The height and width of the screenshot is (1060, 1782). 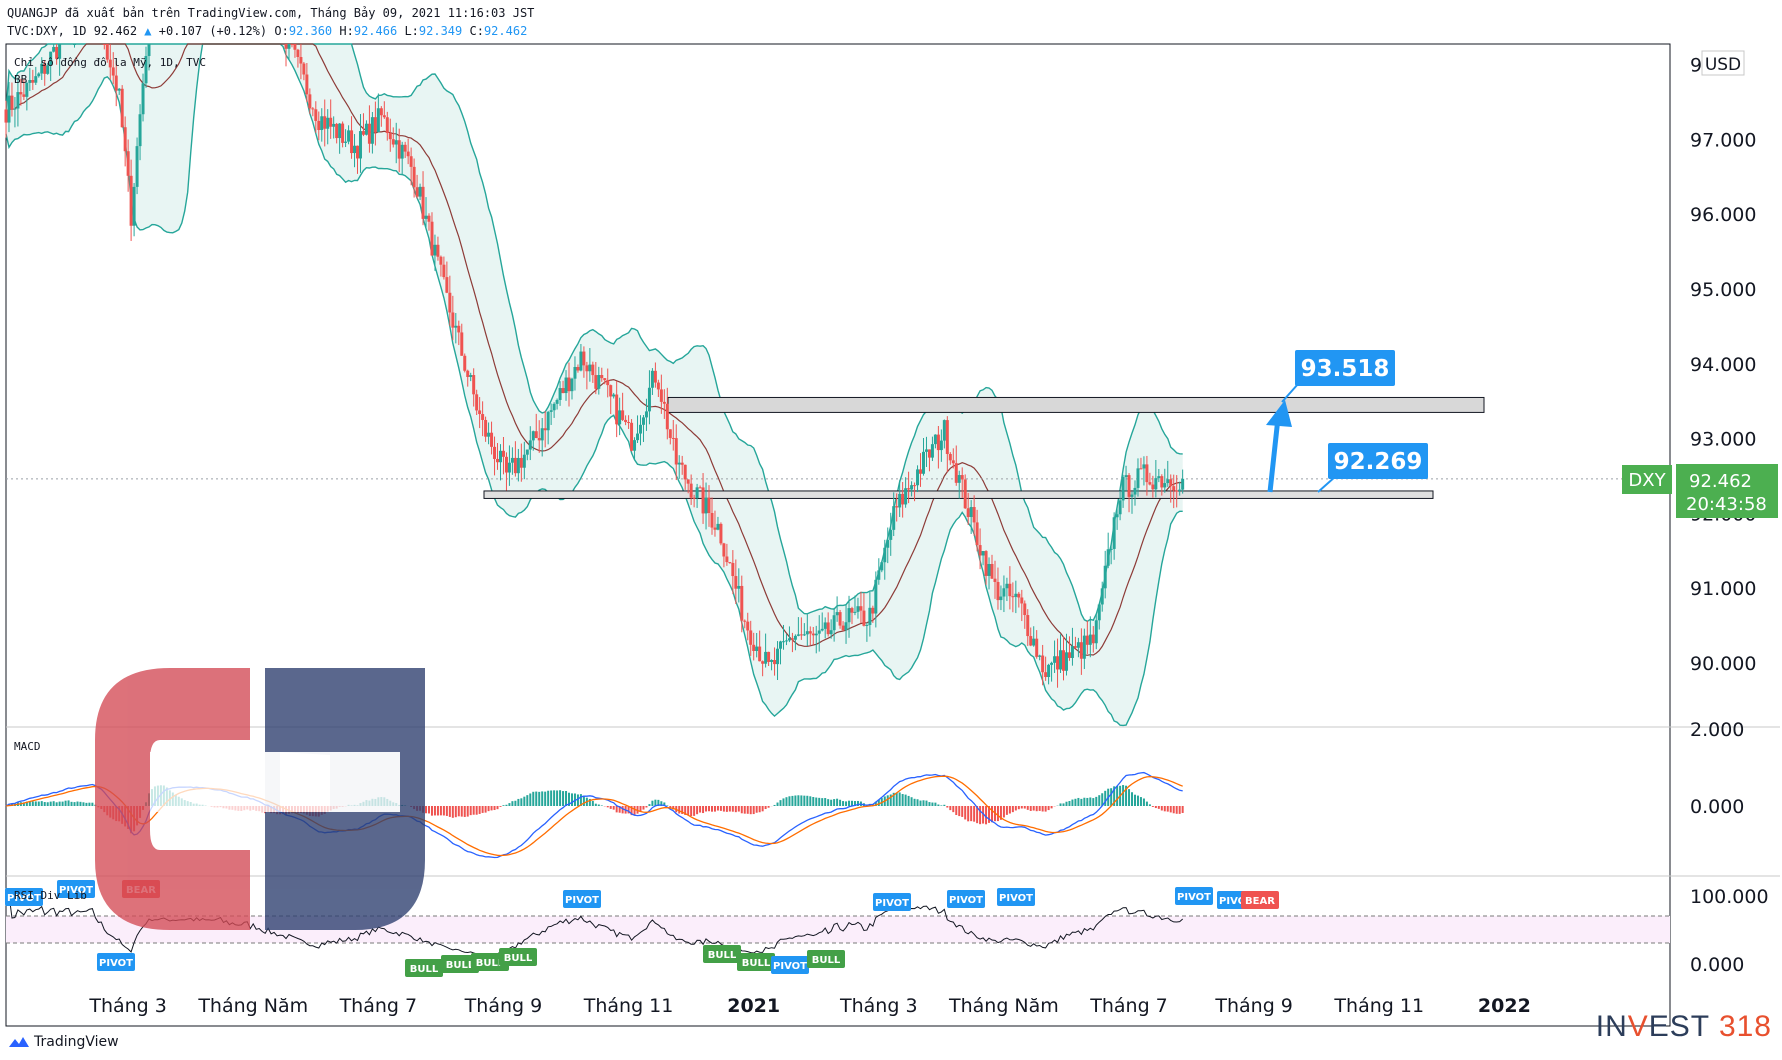 I want to click on time-axis-label: Tháng 3, so click(x=127, y=1006).